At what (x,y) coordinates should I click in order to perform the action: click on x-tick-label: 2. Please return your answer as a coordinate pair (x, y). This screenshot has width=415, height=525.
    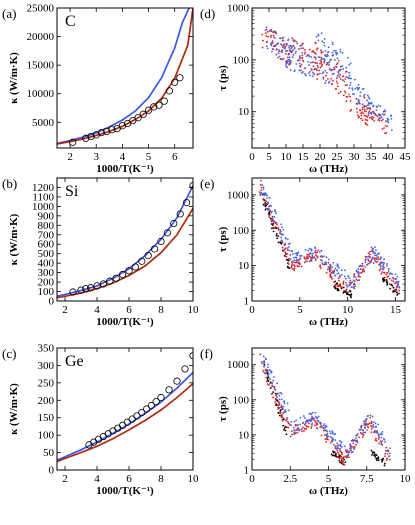
    Looking at the image, I should click on (70, 157).